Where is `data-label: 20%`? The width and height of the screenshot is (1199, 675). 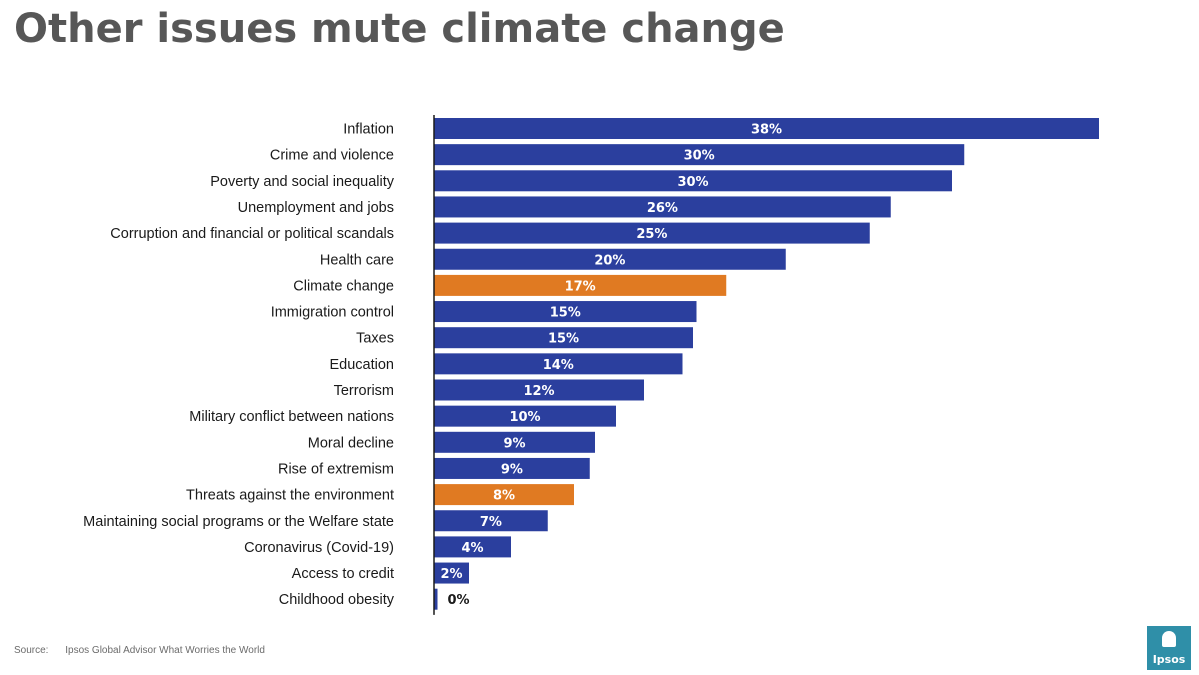
data-label: 20% is located at coordinates (609, 260).